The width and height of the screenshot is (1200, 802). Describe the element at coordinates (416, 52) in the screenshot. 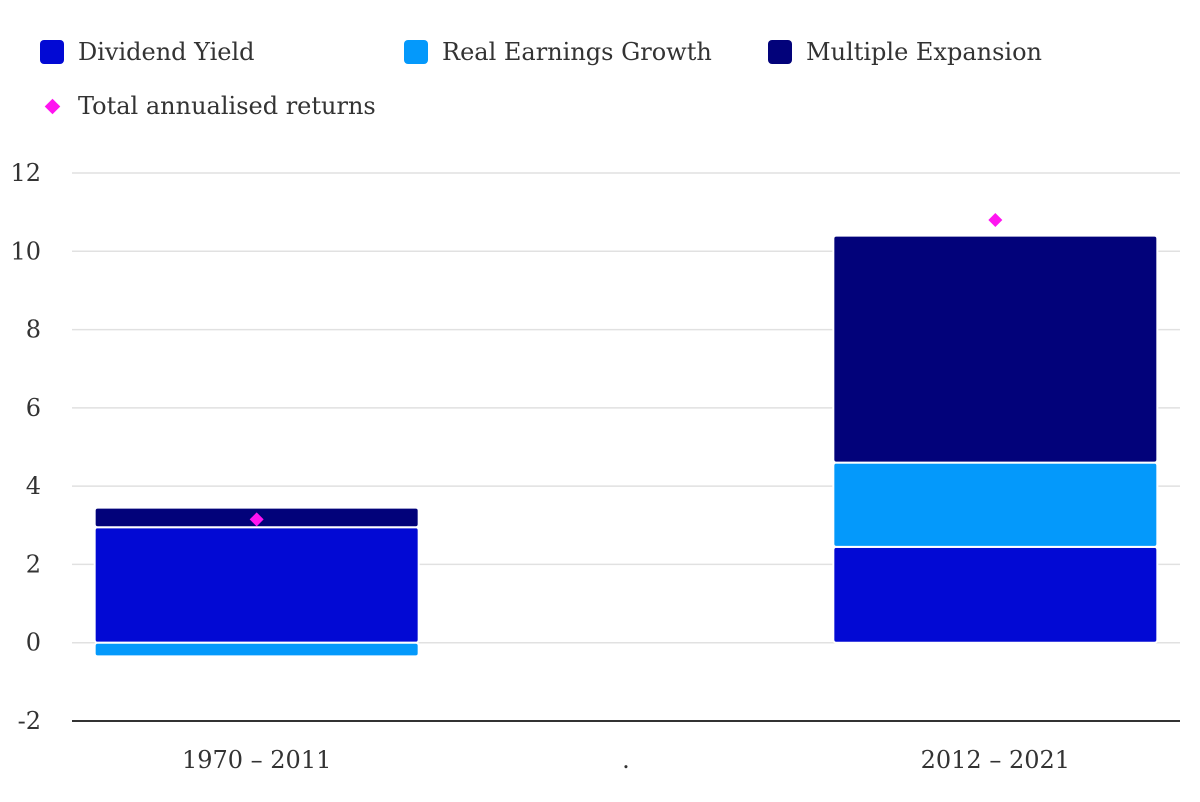

I see `legend-swatch-real-earnings-growth` at that location.